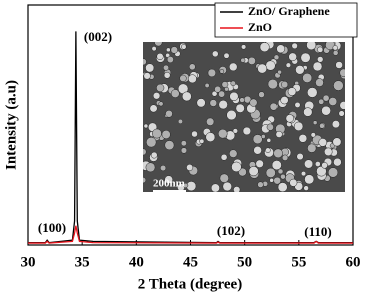 Image resolution: width=367 pixels, height=299 pixels. Describe the element at coordinates (286, 20) in the screenshot. I see `legend-box` at that location.